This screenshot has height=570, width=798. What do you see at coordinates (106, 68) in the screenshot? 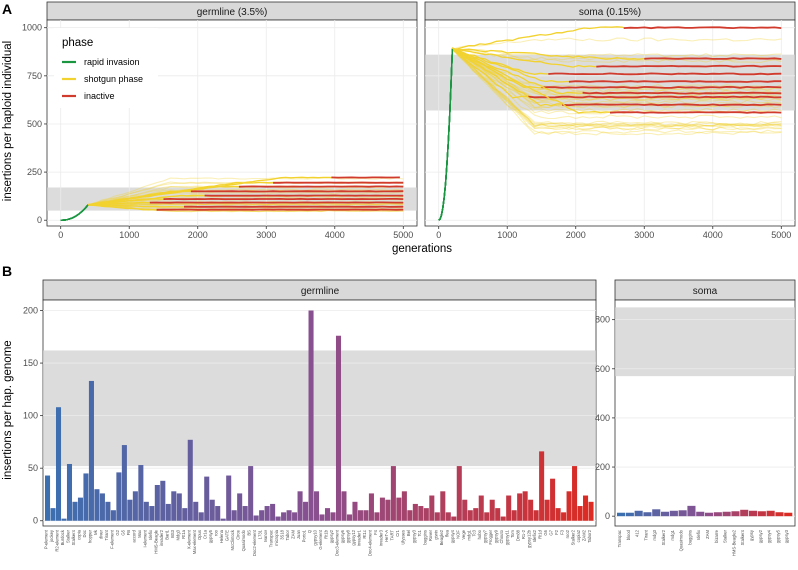
I see `legend-box` at bounding box center [106, 68].